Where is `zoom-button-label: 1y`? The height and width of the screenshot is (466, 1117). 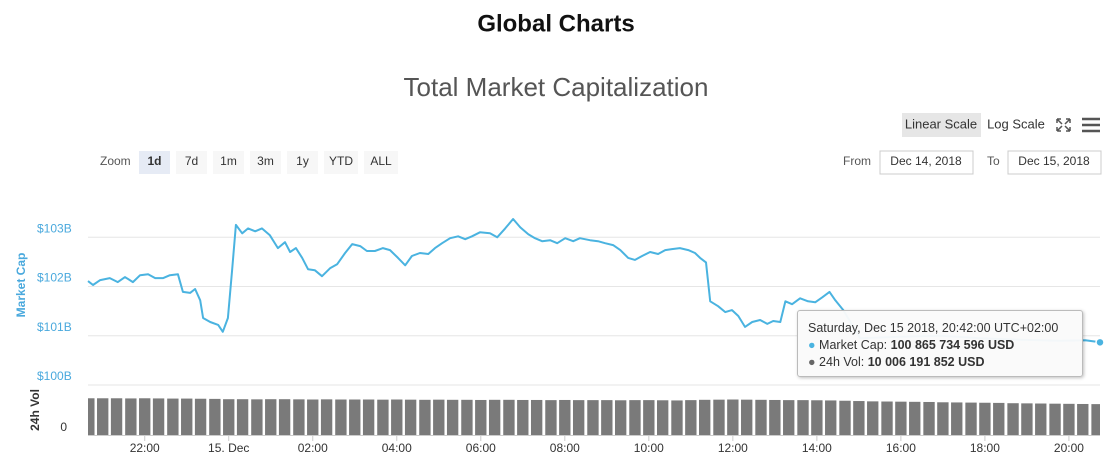
zoom-button-label: 1y is located at coordinates (302, 161).